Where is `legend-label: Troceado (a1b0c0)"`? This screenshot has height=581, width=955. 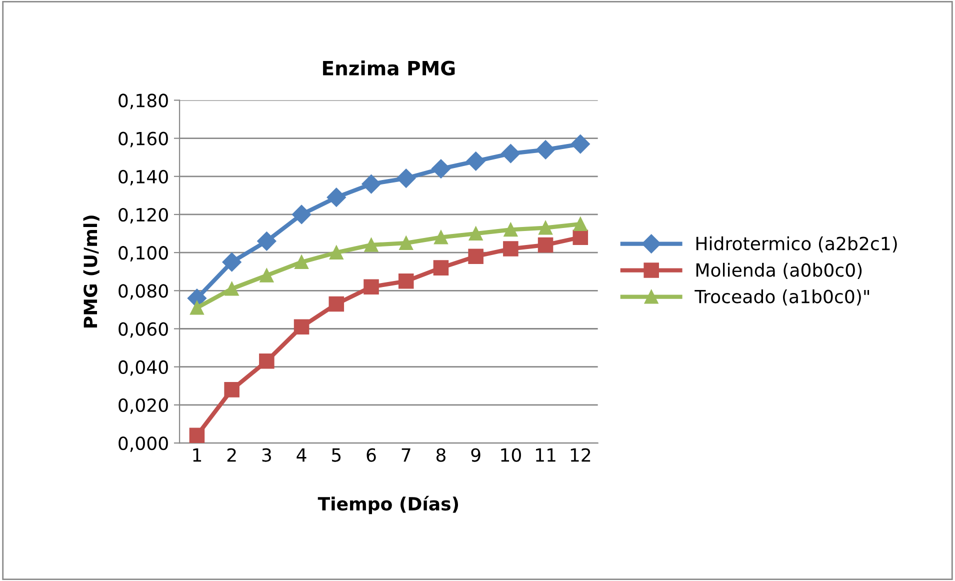 legend-label: Troceado (a1b0c0)" is located at coordinates (782, 297).